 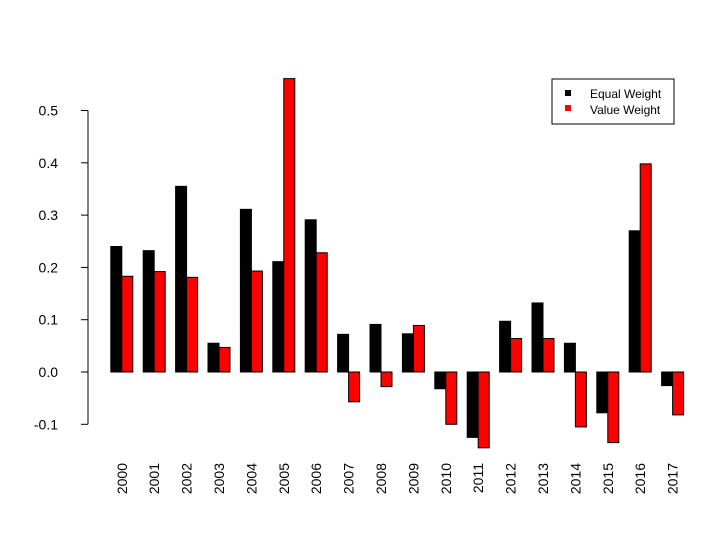 What do you see at coordinates (568, 93) in the screenshot?
I see `legend-swatch-equal-weight` at bounding box center [568, 93].